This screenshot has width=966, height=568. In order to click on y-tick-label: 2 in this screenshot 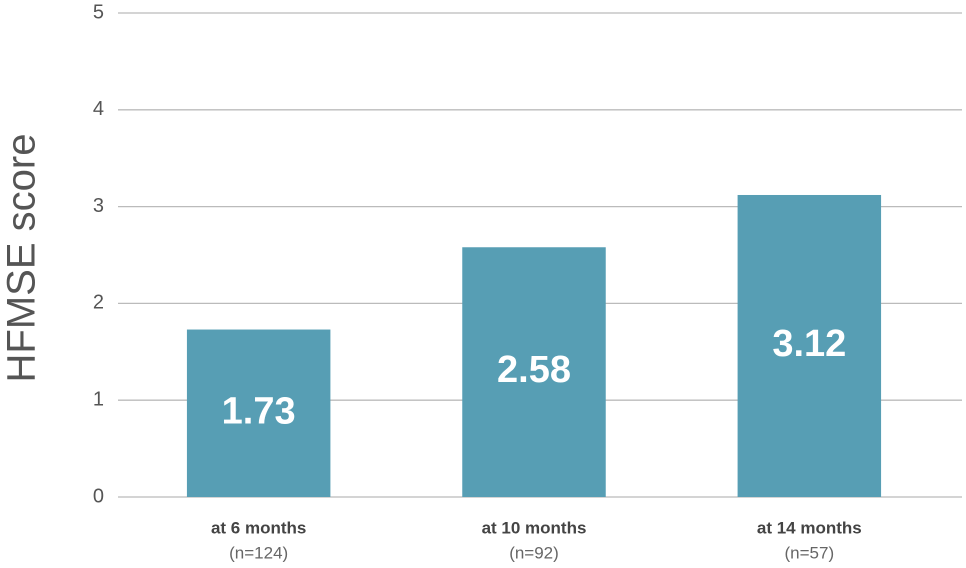, I will do `click(98, 303)`.